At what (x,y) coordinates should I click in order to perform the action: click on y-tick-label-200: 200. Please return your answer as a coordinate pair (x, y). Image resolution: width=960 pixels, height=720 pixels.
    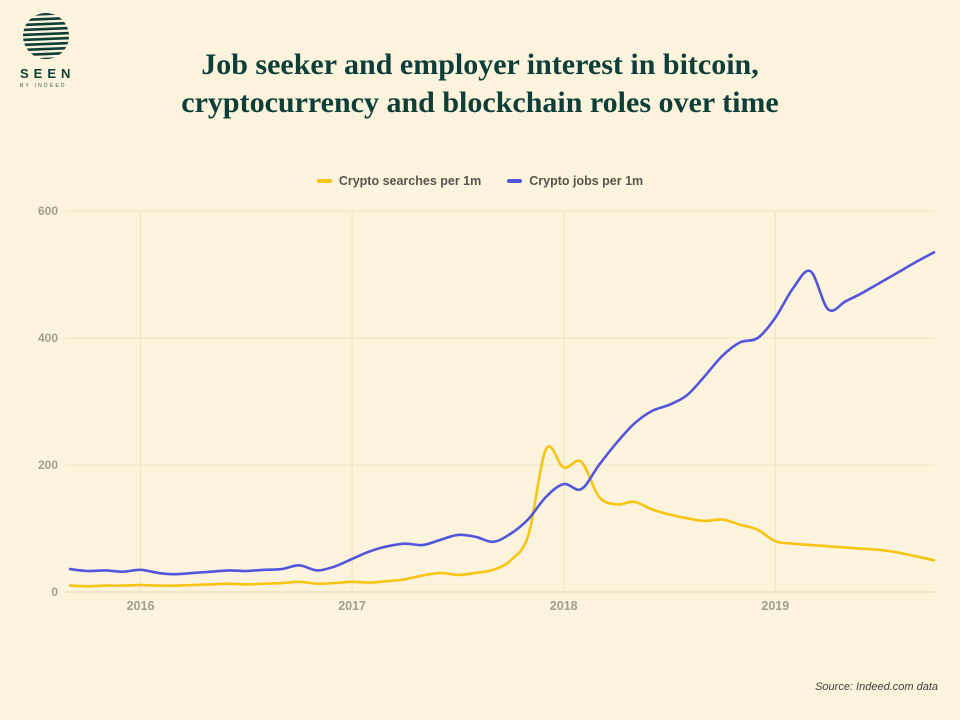
    Looking at the image, I should click on (48, 465).